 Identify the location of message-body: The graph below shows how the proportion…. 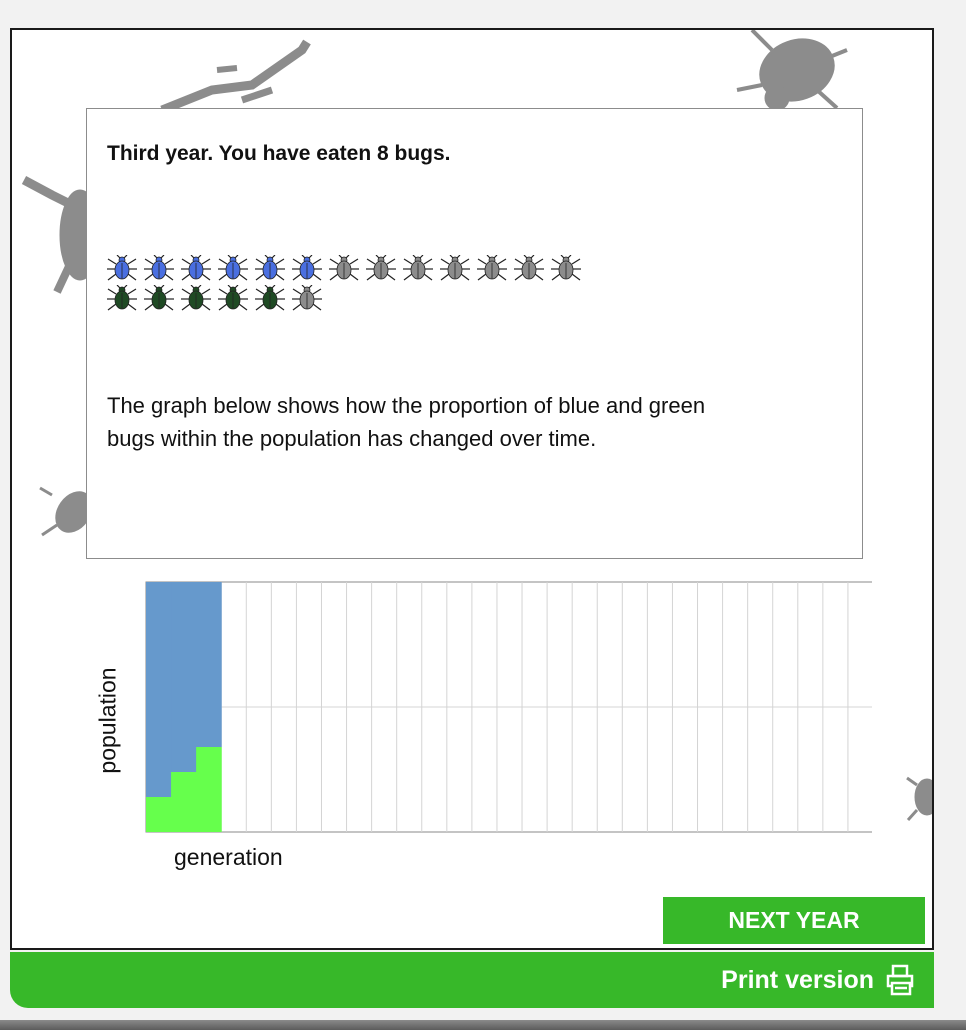
(406, 422).